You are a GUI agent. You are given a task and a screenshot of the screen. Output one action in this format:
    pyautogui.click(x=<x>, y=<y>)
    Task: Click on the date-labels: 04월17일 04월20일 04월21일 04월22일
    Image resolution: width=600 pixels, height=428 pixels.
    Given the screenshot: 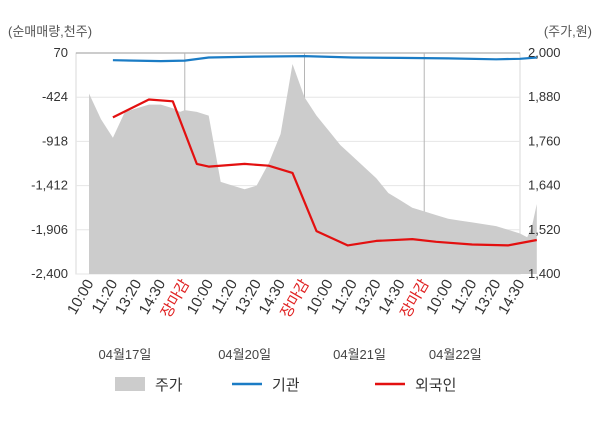 What is the action you would take?
    pyautogui.click(x=289, y=354)
    